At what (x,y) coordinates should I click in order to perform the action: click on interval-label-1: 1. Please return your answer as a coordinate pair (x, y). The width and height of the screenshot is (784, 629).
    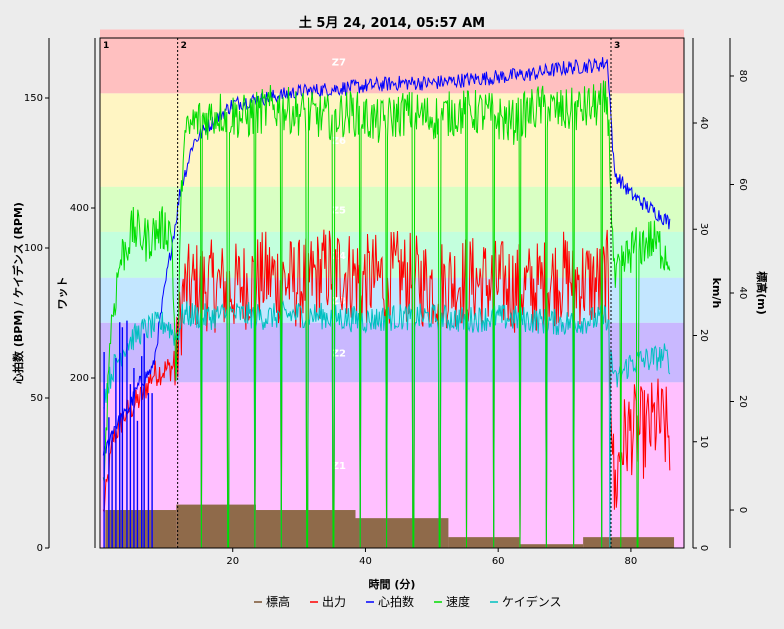
    Looking at the image, I should click on (106, 46).